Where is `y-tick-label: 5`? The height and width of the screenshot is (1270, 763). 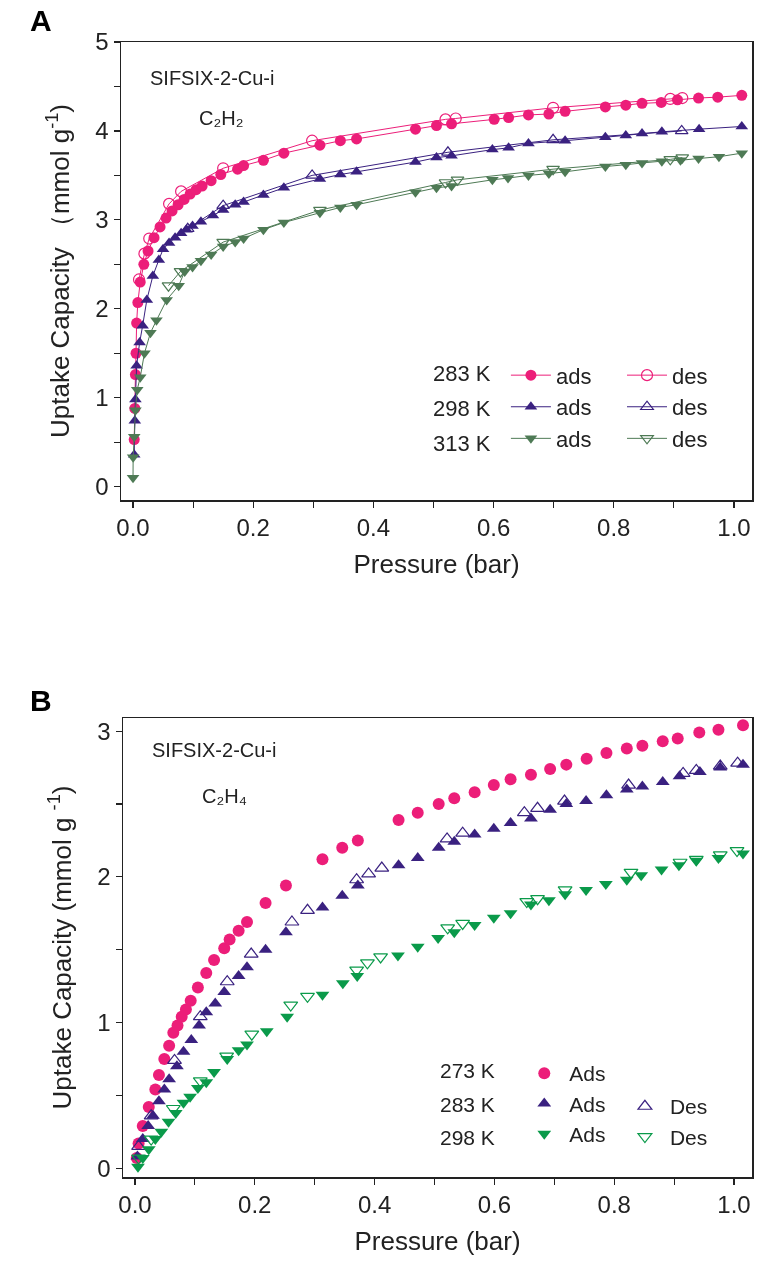 y-tick-label: 5 is located at coordinates (102, 42).